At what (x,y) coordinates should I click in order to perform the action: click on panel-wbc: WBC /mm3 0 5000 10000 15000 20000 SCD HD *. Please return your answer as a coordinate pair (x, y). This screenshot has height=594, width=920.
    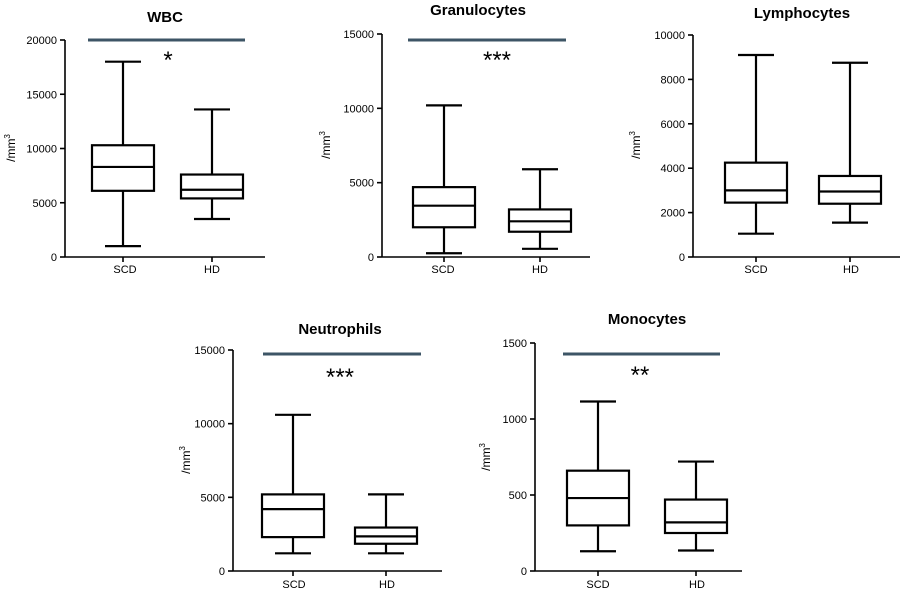
    Looking at the image, I should click on (134, 142).